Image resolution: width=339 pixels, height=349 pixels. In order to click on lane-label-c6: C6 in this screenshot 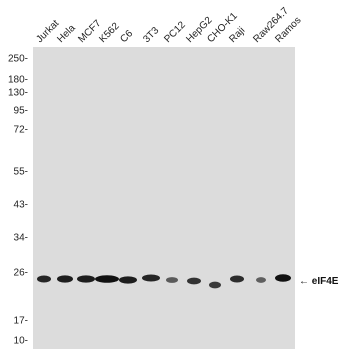, I will do `click(126, 36)`.